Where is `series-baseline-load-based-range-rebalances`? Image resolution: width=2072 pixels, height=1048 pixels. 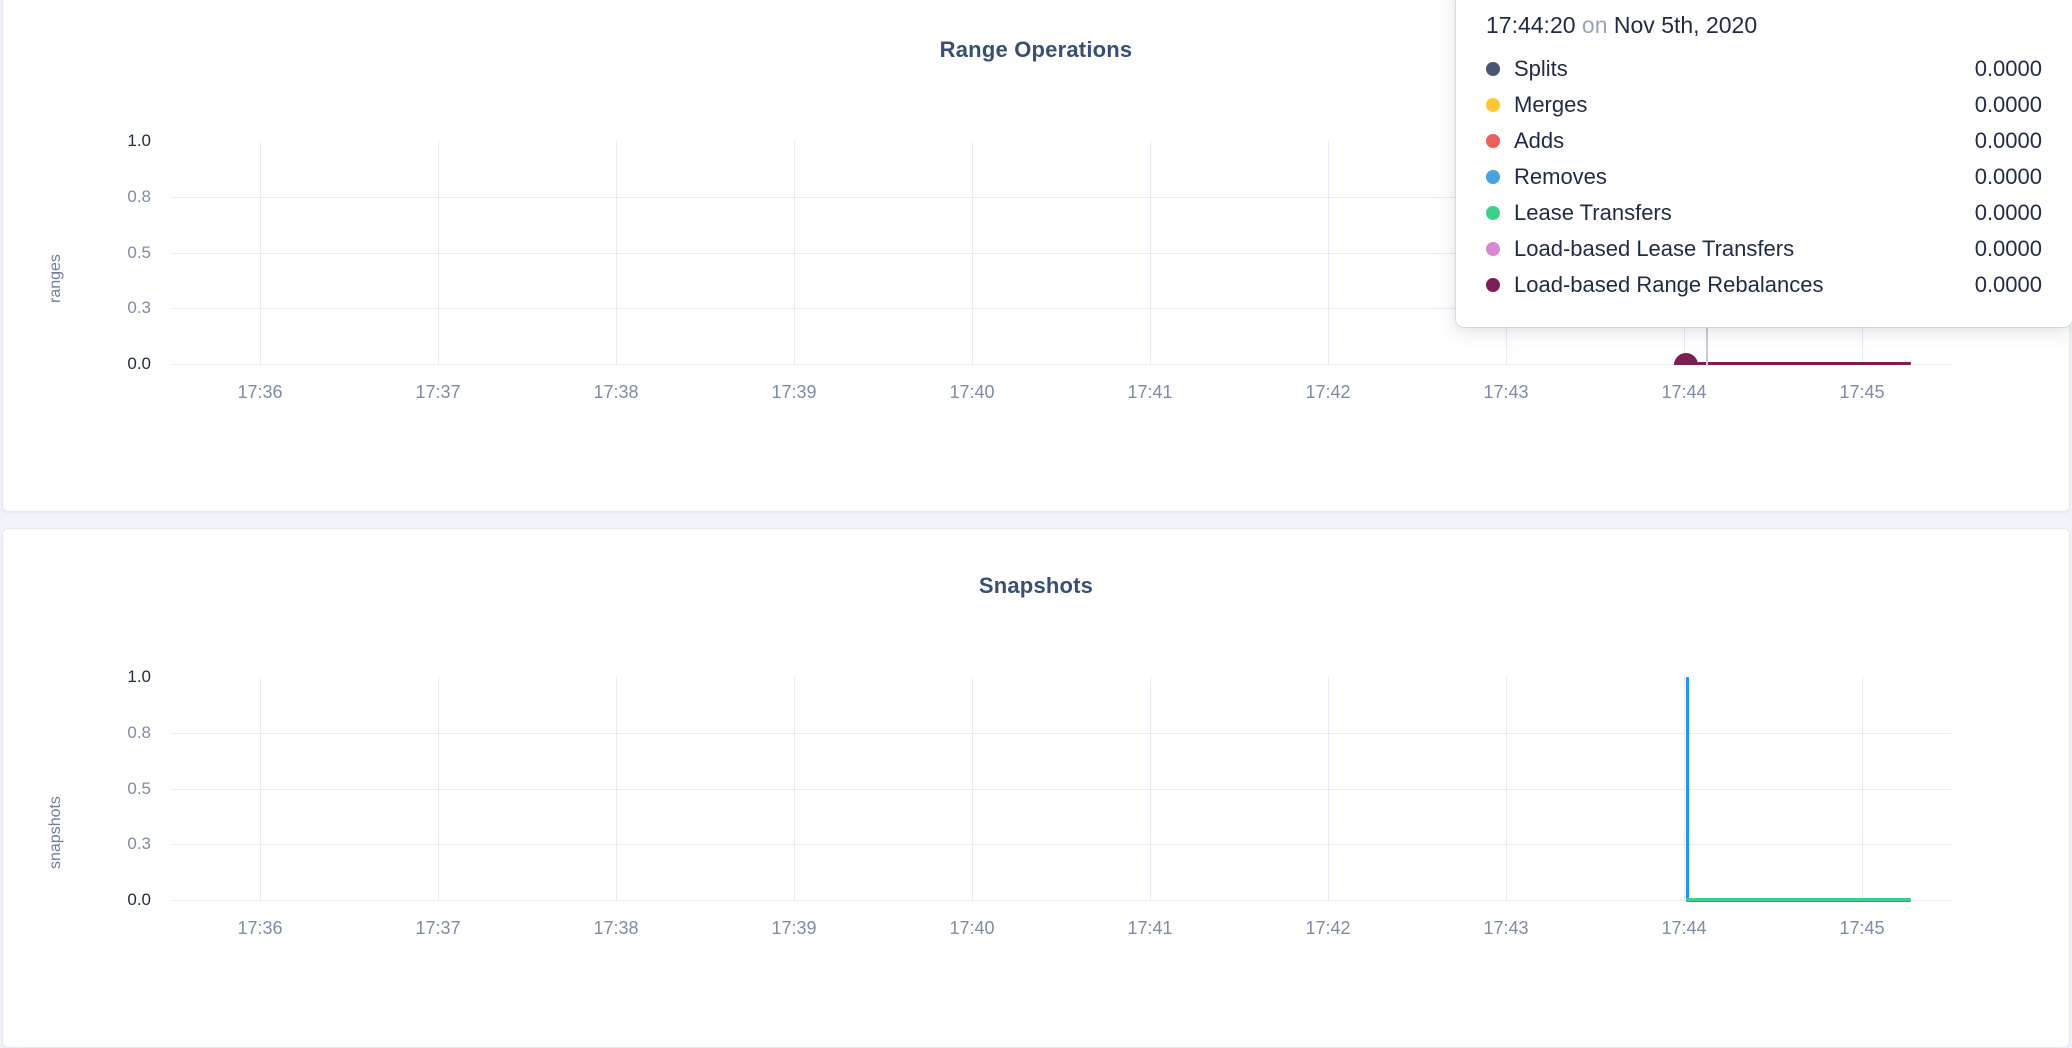
series-baseline-load-based-range-rebalances is located at coordinates (1792, 364).